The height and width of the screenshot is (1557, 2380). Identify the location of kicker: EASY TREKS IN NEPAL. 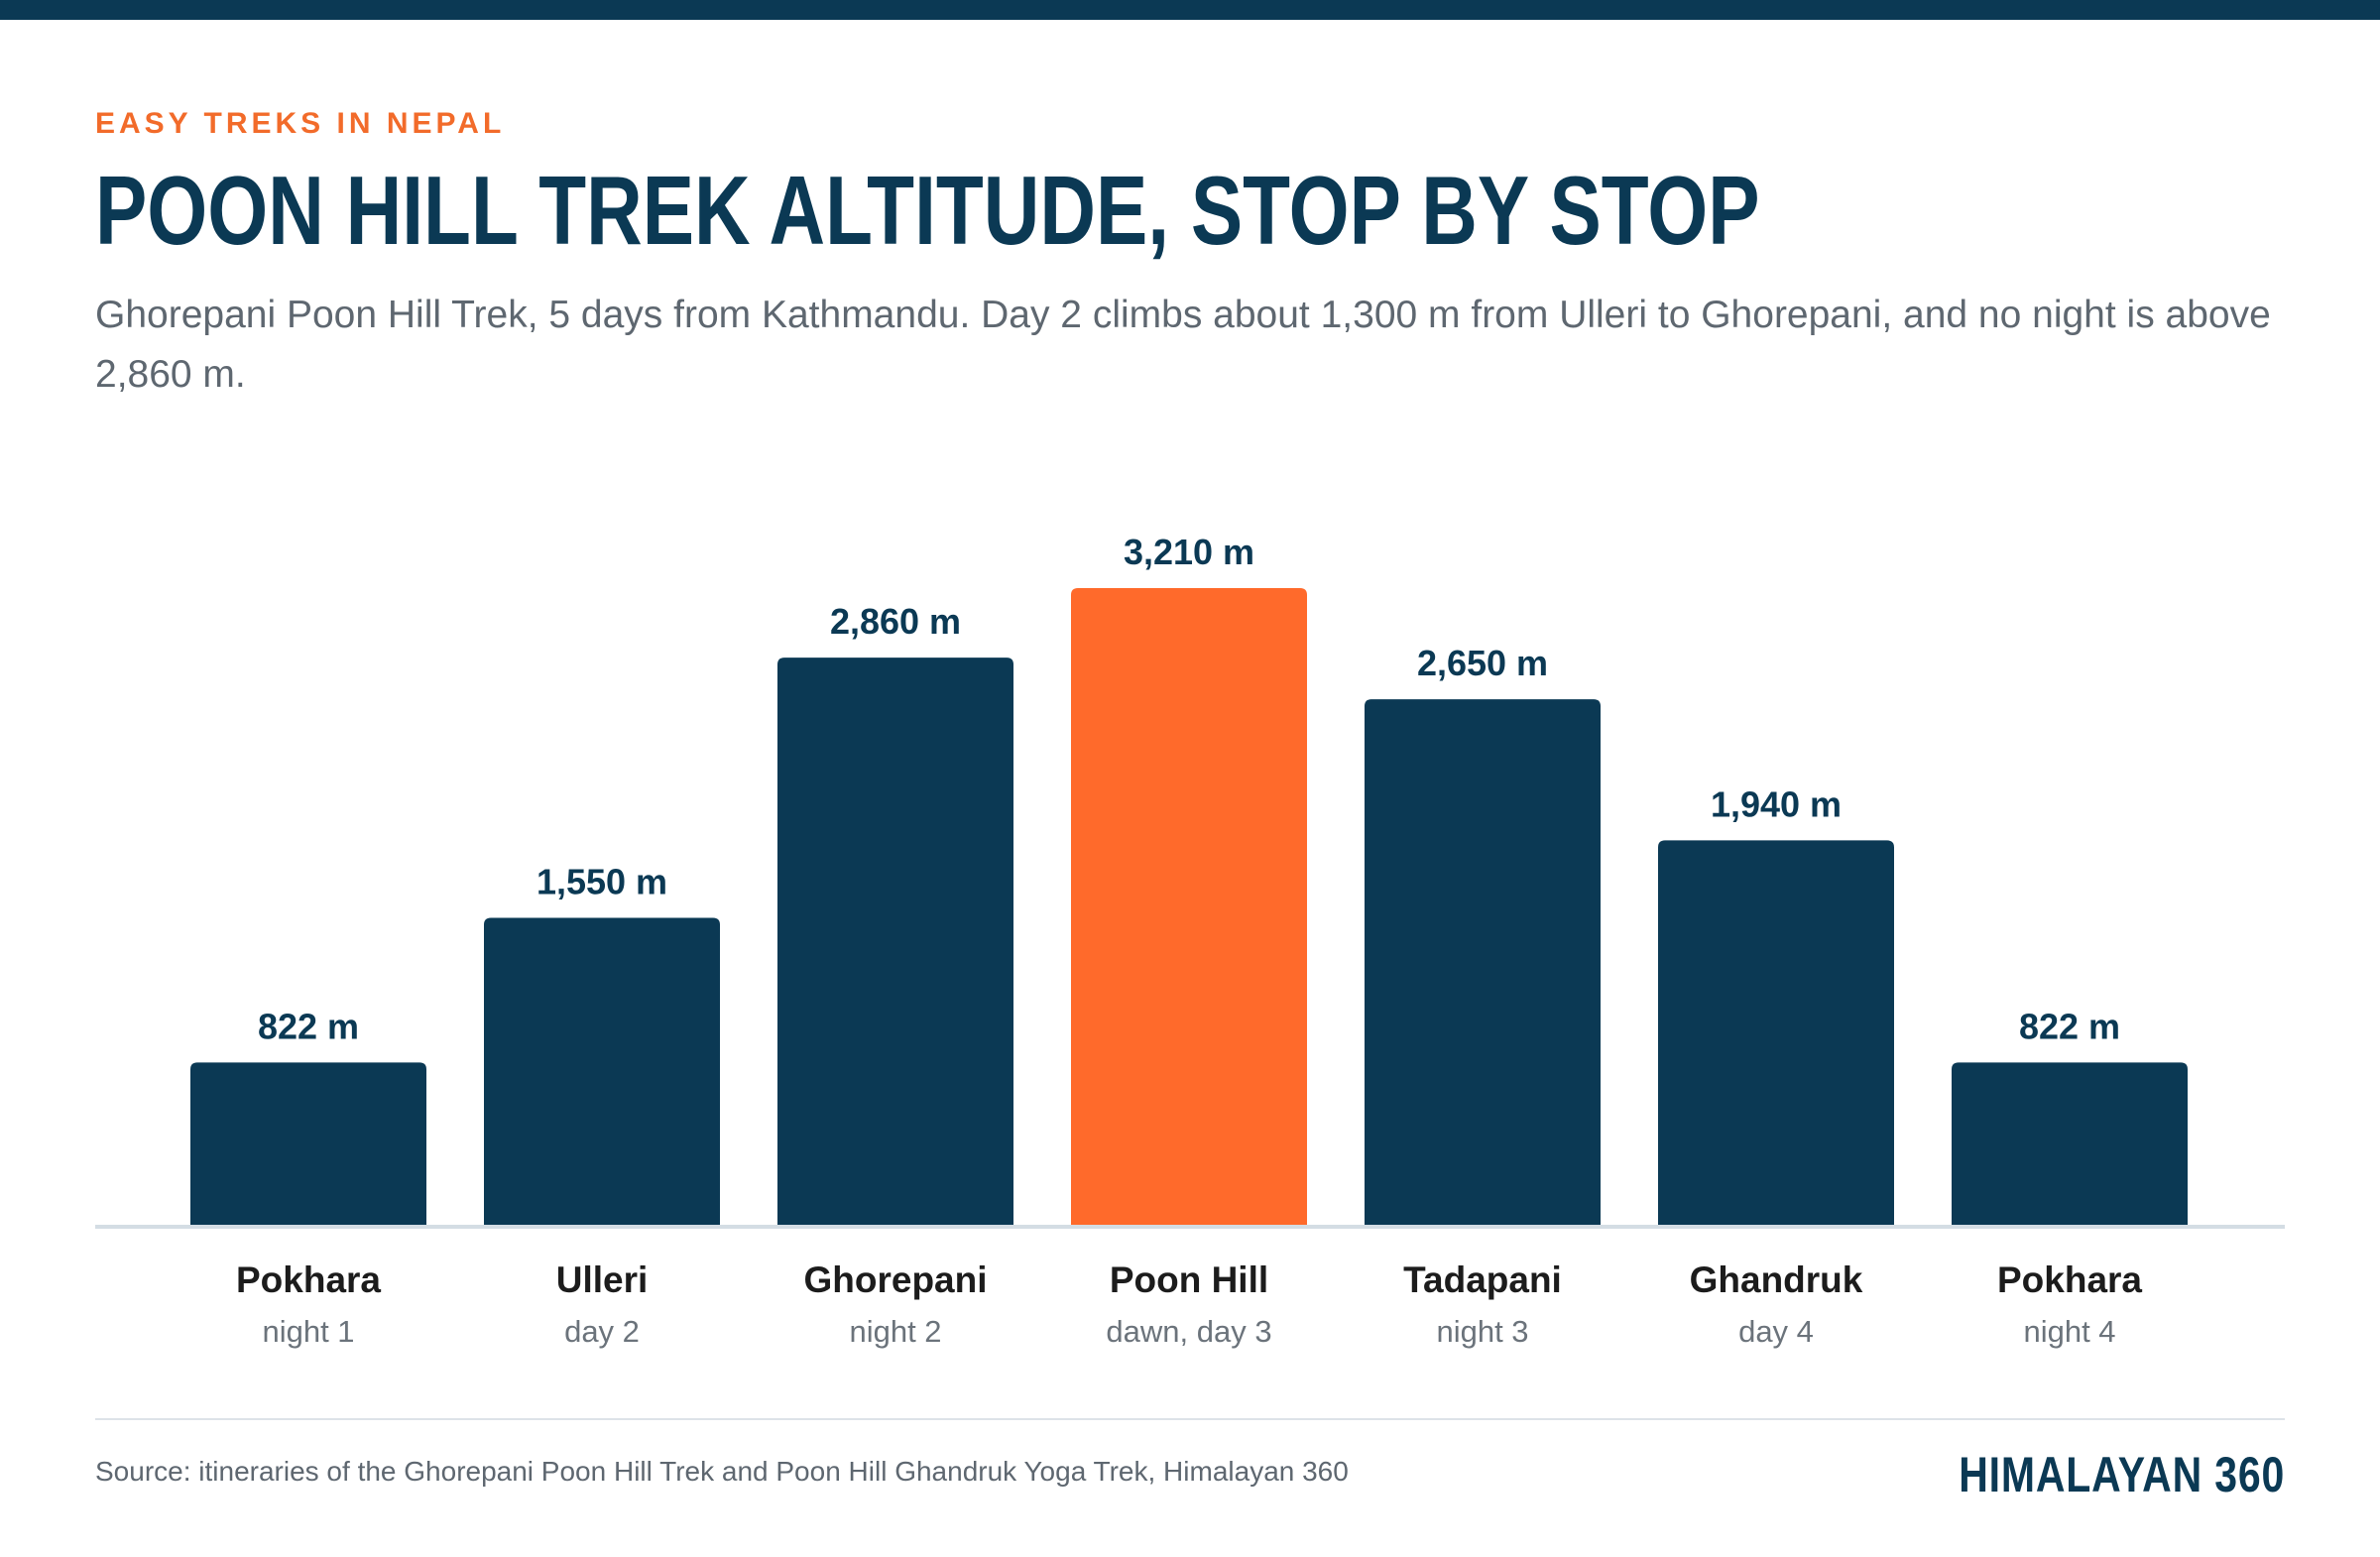
(300, 123).